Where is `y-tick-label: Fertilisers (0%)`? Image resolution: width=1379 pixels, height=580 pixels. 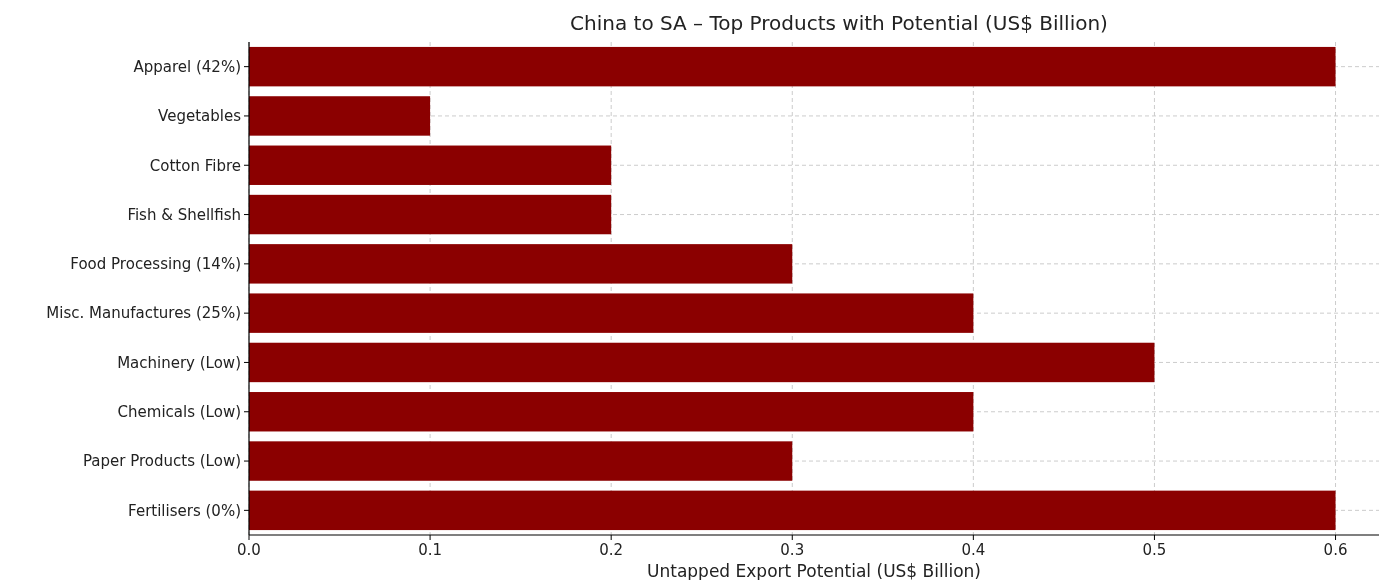
y-tick-label: Fertilisers (0%) is located at coordinates (184, 510).